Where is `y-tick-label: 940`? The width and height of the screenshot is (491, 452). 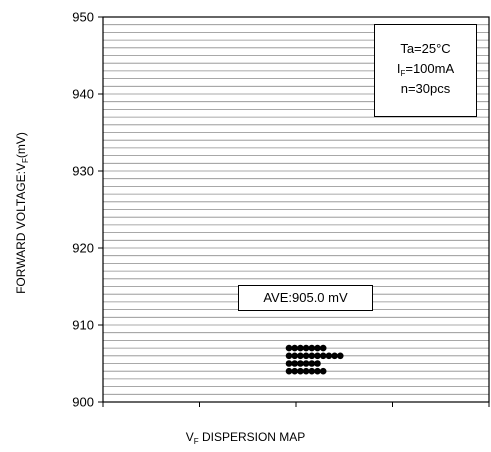
y-tick-label: 940 is located at coordinates (83, 94).